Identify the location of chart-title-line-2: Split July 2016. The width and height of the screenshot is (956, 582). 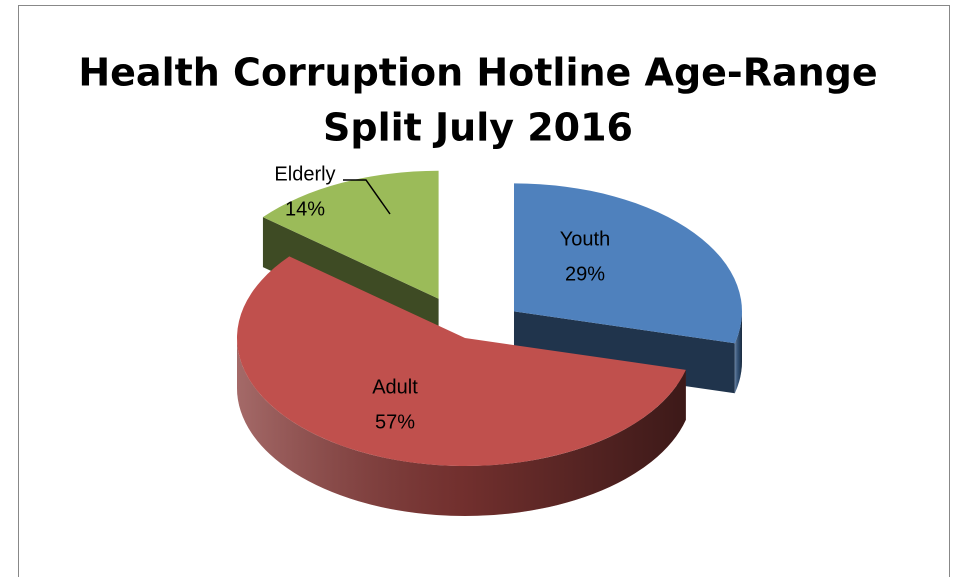
(478, 128).